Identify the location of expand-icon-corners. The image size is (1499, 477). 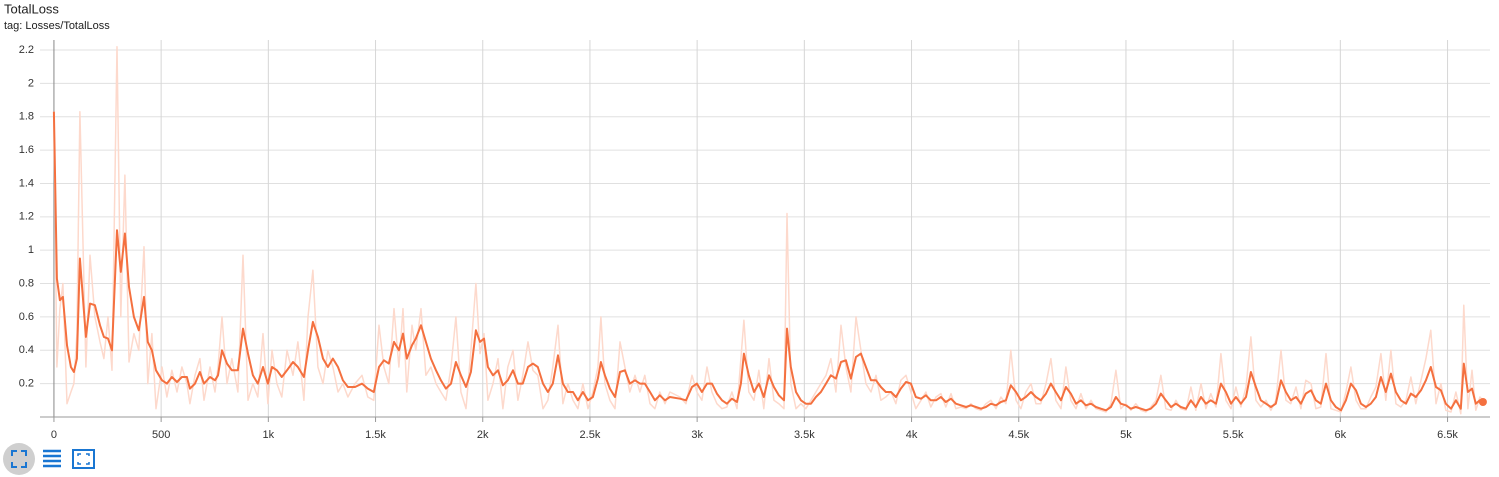
(83, 459).